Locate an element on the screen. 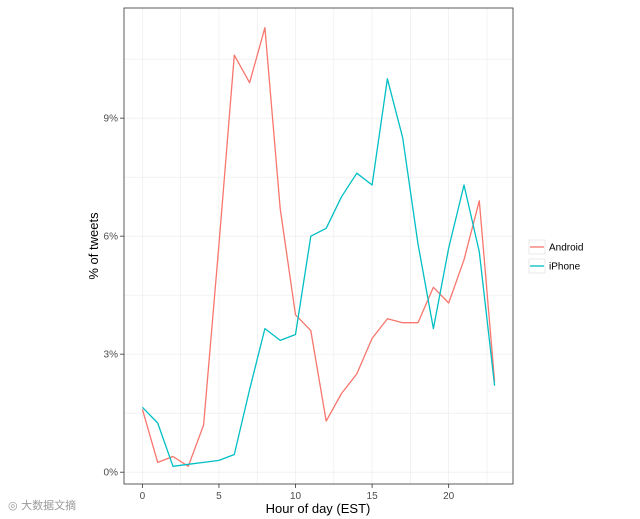 The height and width of the screenshot is (519, 640). watermark-logo: ◎ 大数据文摘 is located at coordinates (42, 505).